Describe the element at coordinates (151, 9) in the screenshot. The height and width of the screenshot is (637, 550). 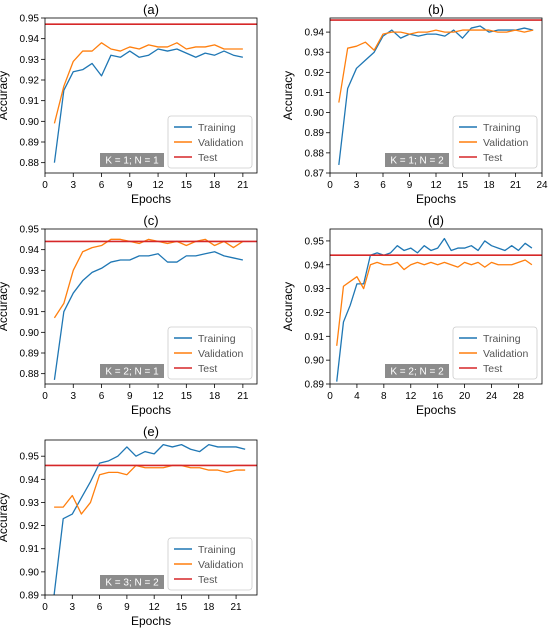
I see `chart-title: (a)` at that location.